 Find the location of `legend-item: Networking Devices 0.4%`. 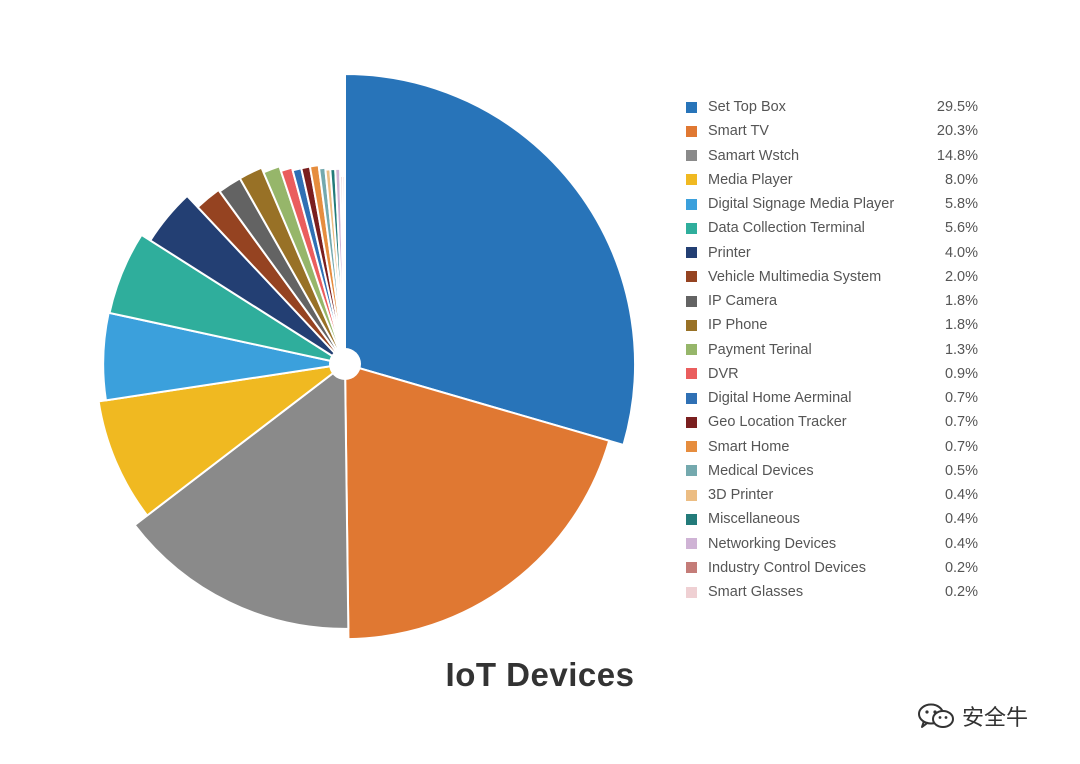

legend-item: Networking Devices 0.4% is located at coordinates (832, 544).